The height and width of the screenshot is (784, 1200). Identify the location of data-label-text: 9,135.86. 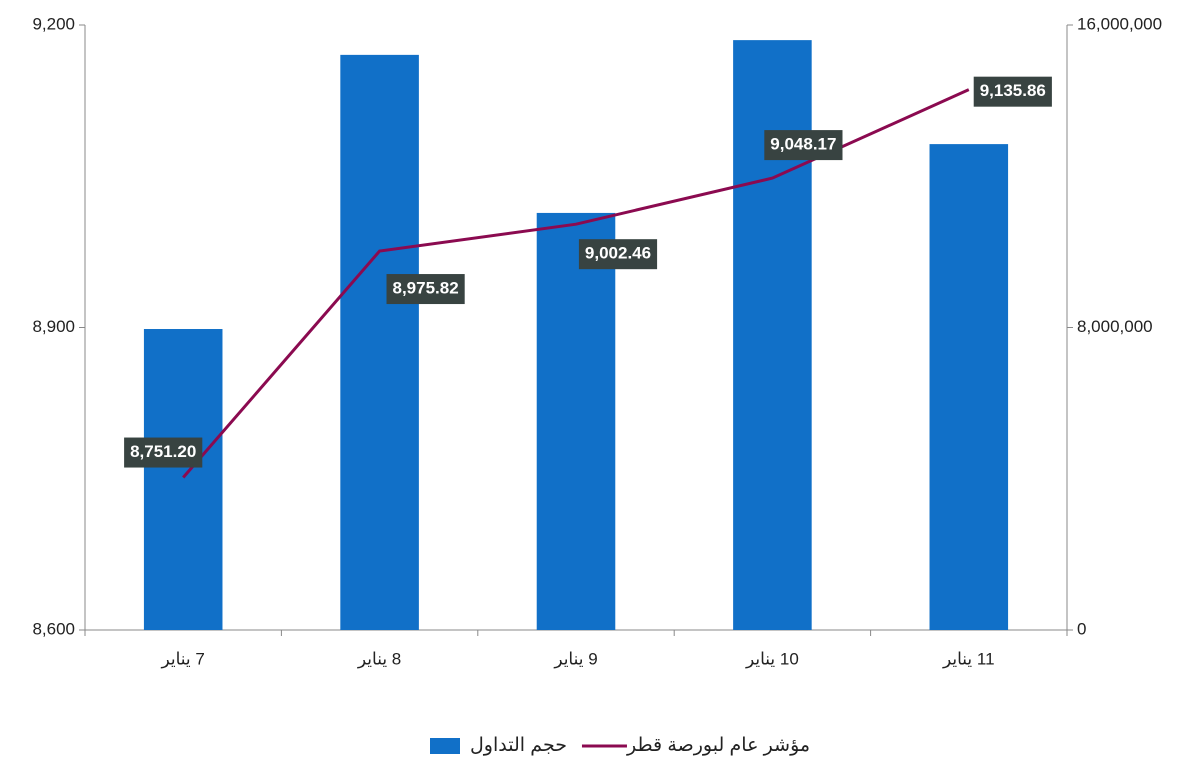
(1013, 90).